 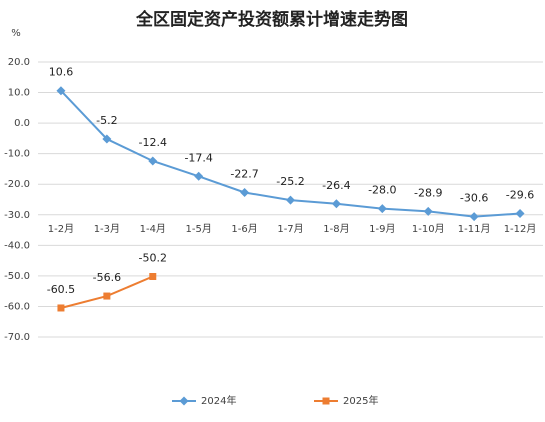 I want to click on x-tick-label: 1-4月, so click(x=153, y=229).